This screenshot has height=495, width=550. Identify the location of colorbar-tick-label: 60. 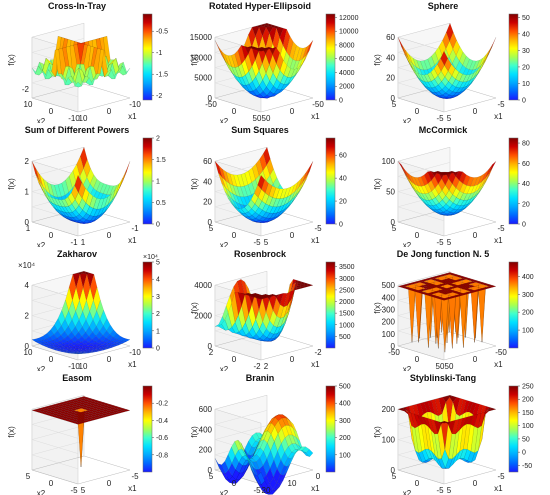
(526, 164).